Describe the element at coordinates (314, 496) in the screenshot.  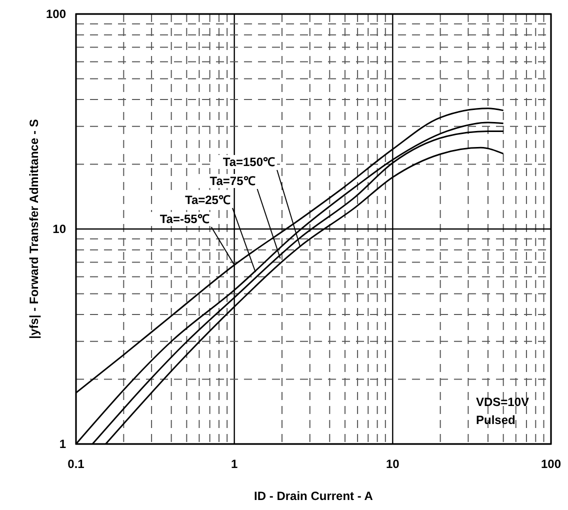
I see `x-axis-title: ID - Drain Current - A` at that location.